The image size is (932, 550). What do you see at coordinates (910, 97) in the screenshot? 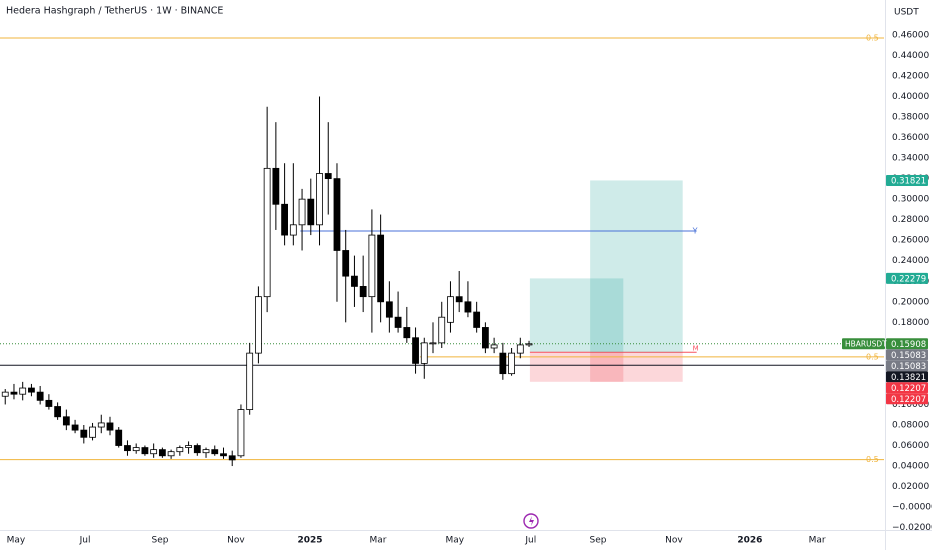
I see `y-tick-label: 0.40000` at bounding box center [910, 97].